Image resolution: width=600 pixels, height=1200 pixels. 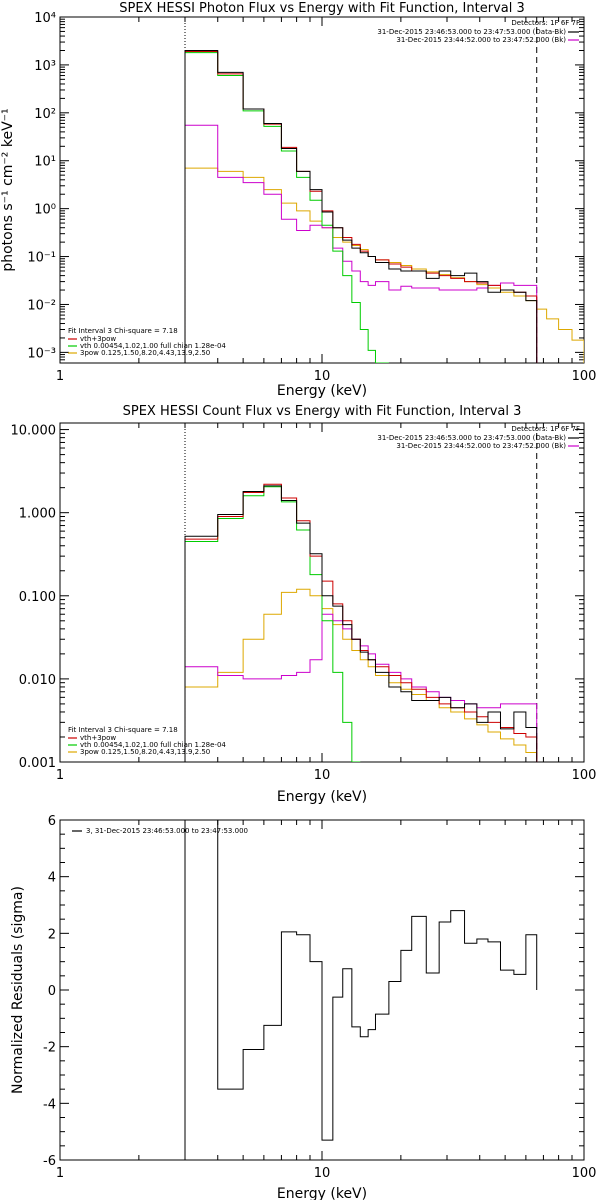 I want to click on y-tick-label: 10⁻¹, so click(x=41, y=258).